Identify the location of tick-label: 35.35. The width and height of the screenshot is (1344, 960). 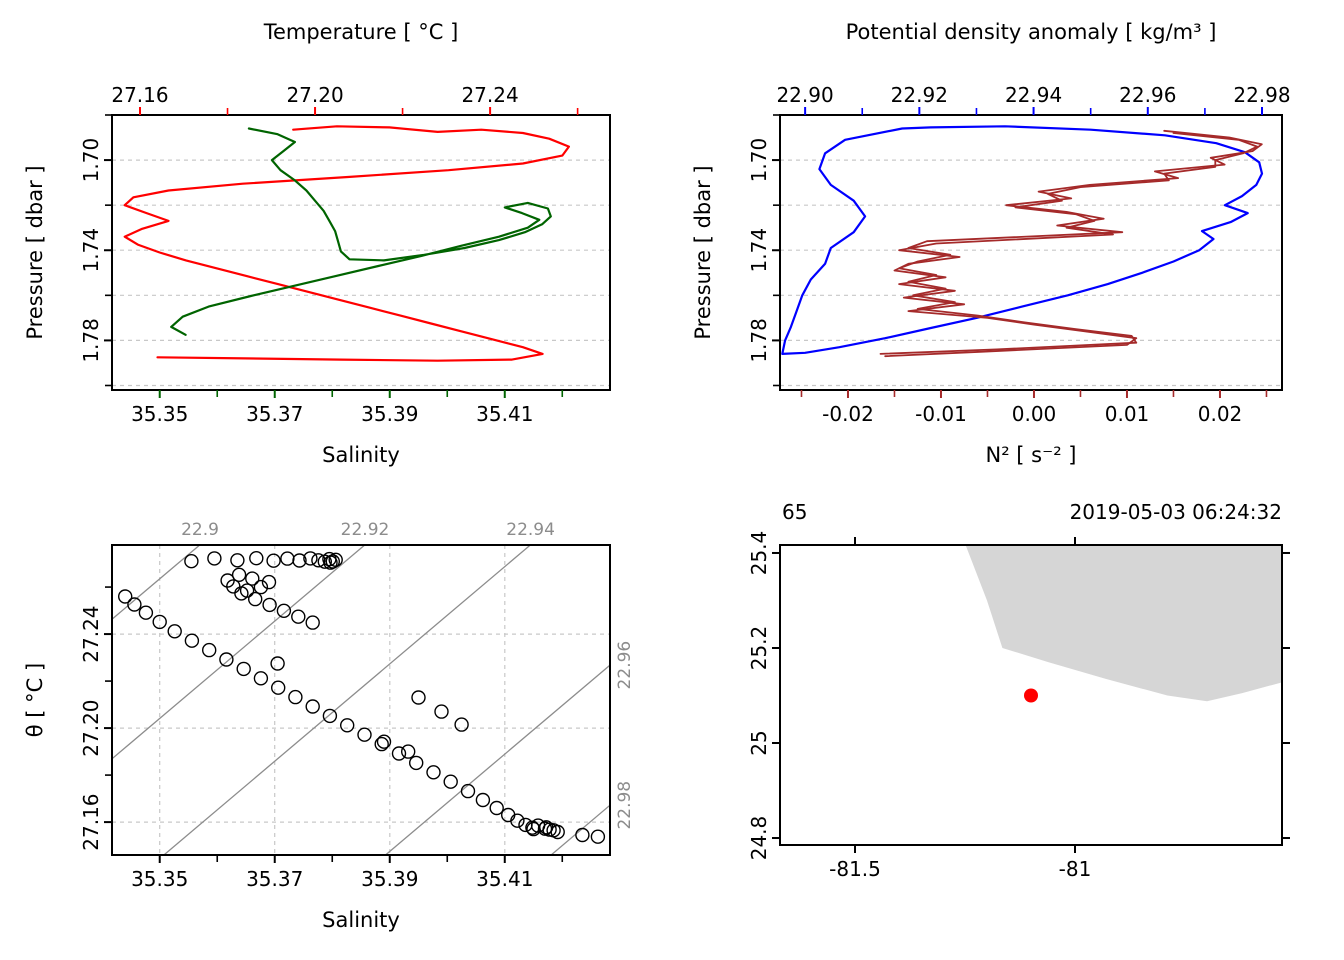
(159, 414).